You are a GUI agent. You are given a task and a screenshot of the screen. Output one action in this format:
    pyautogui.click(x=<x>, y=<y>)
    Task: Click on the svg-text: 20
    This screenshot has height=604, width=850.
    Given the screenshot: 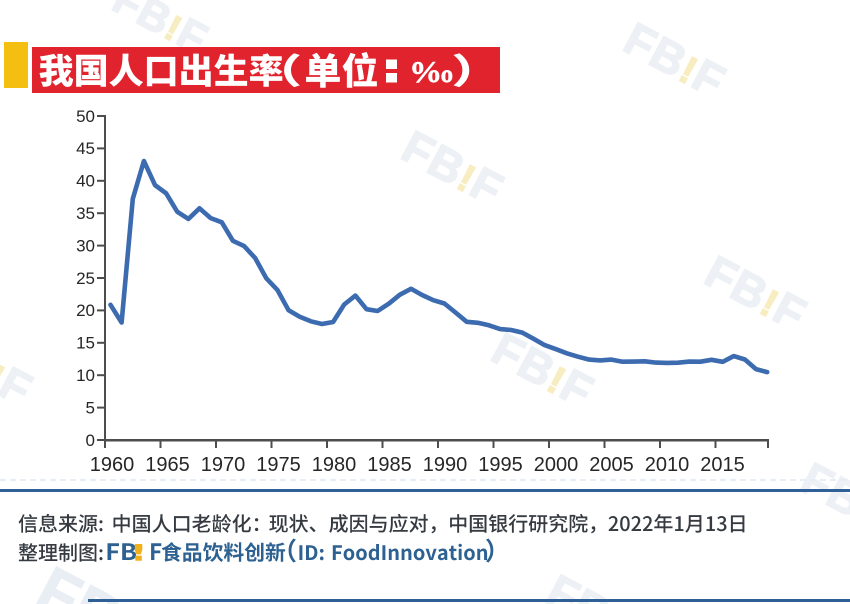 What is the action you would take?
    pyautogui.click(x=85, y=310)
    